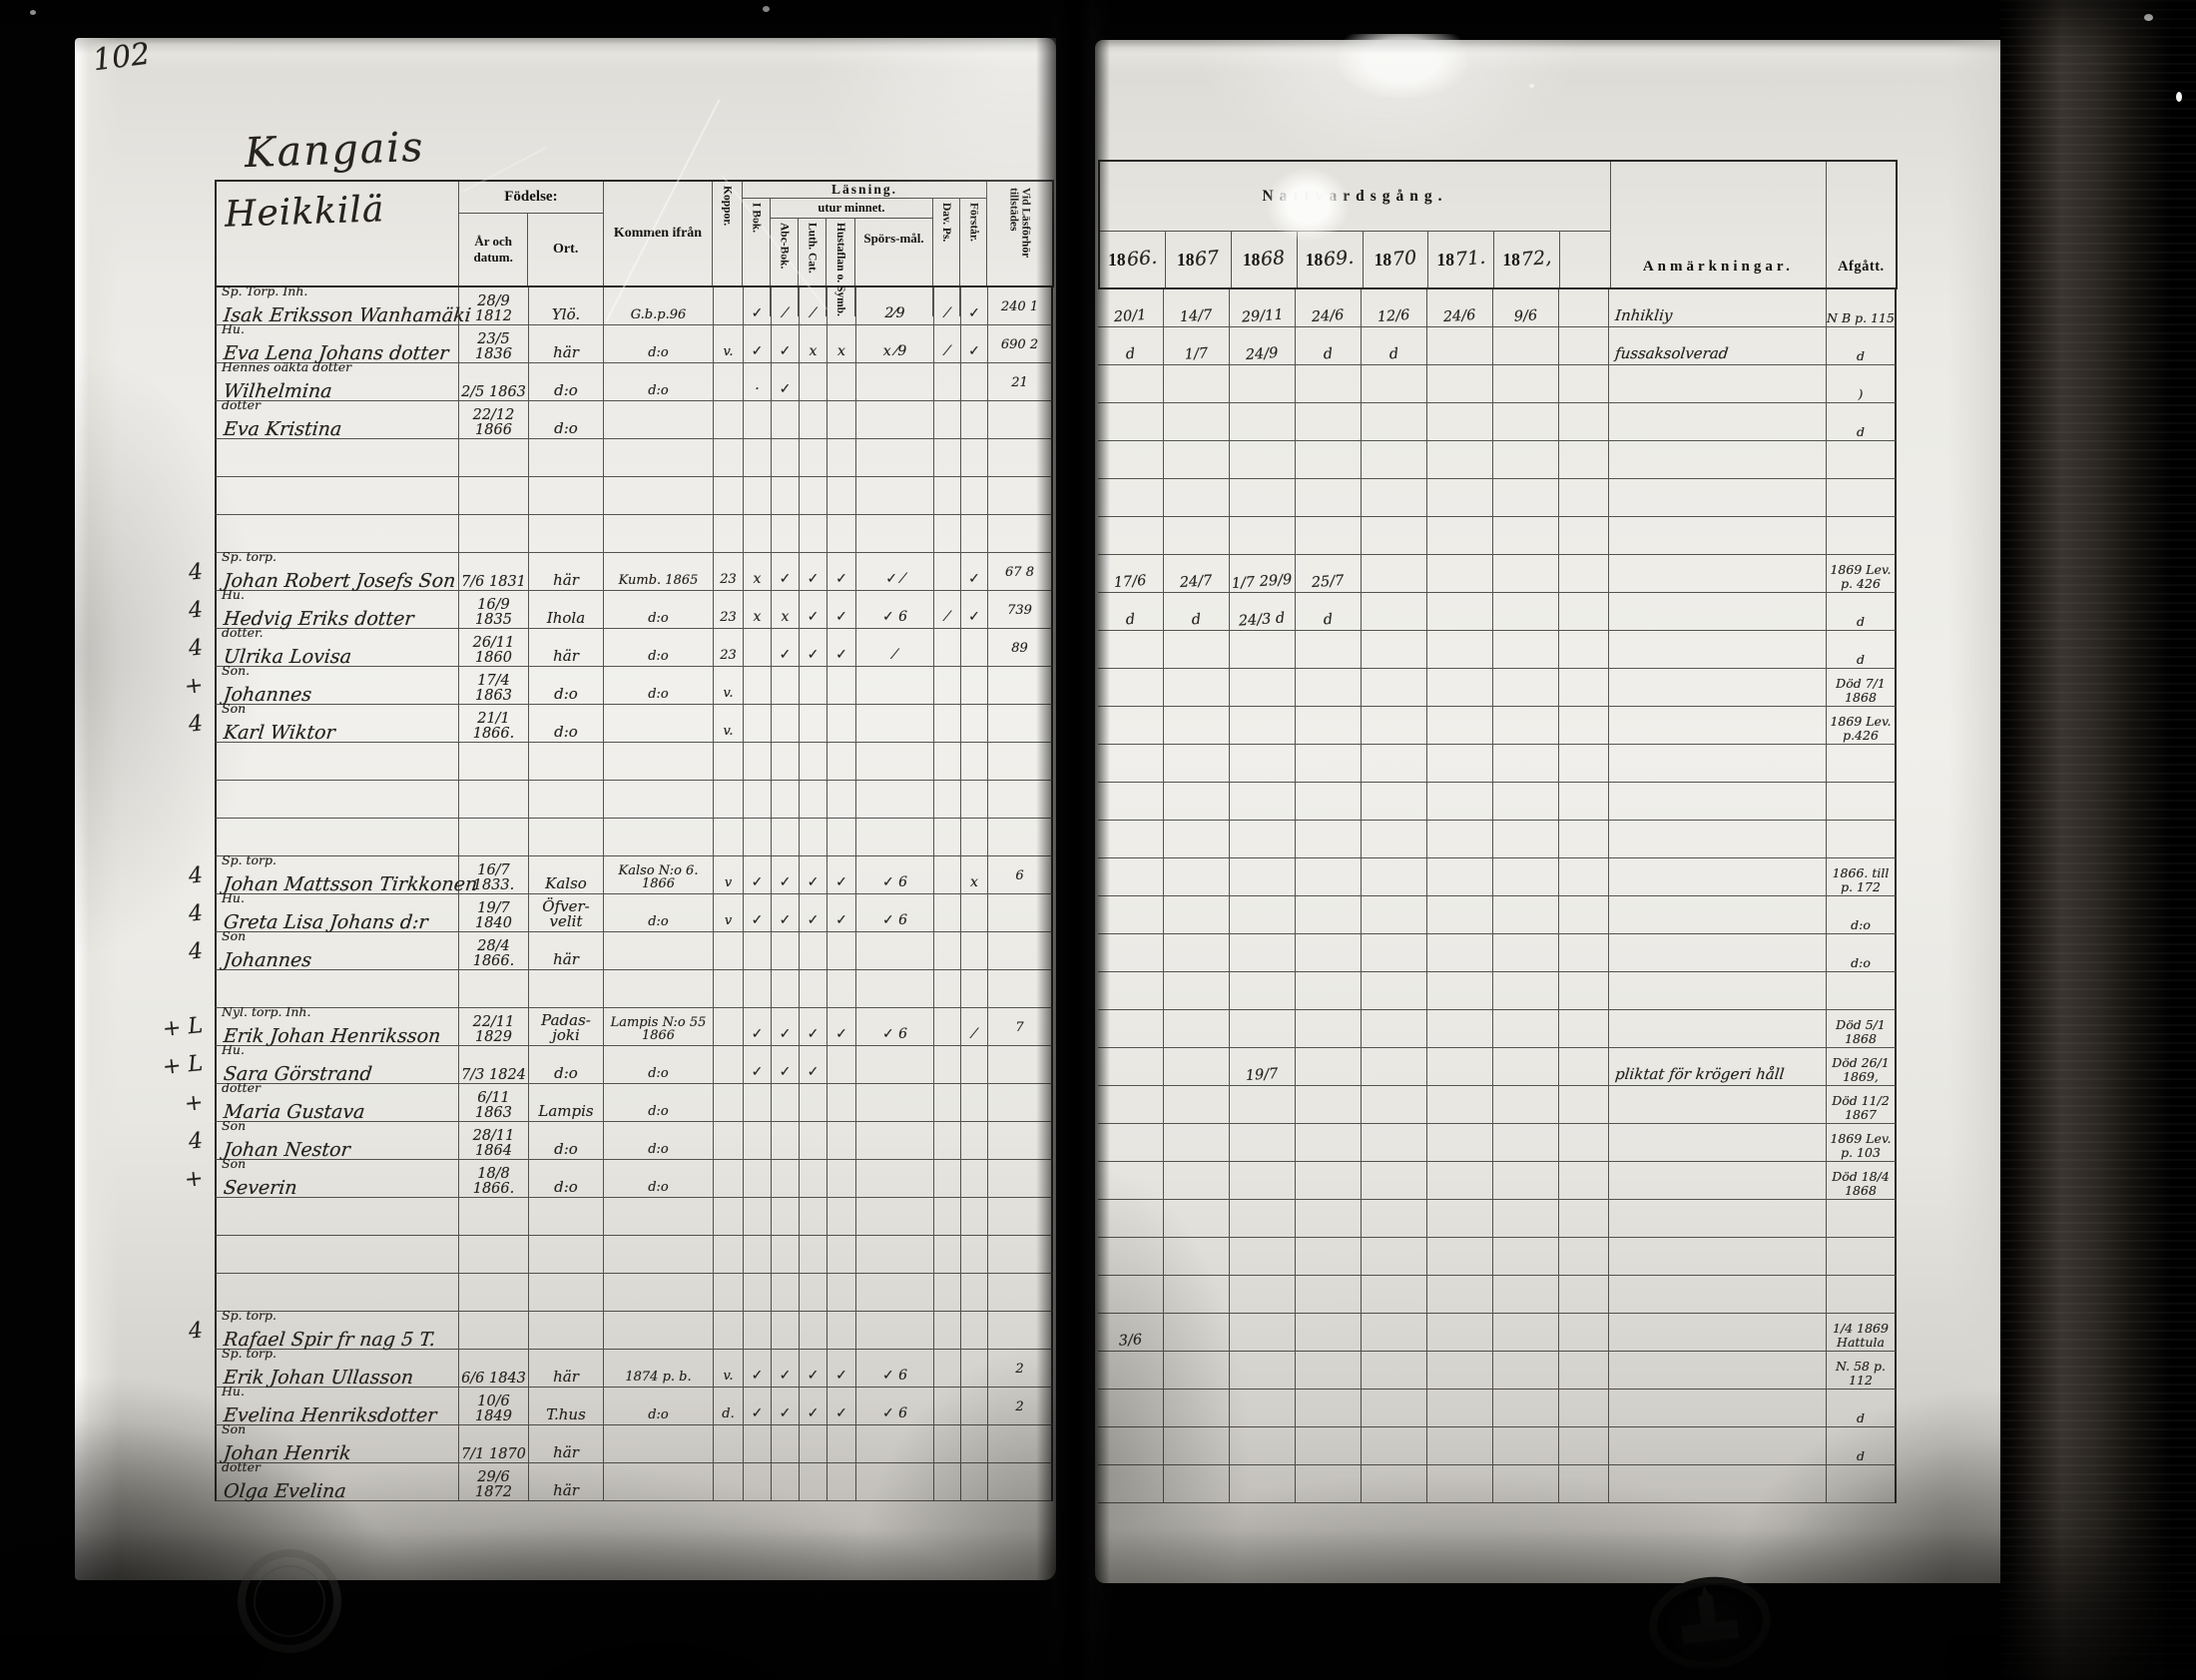  Describe the element at coordinates (566, 959) in the screenshot. I see `birth-place: här` at that location.